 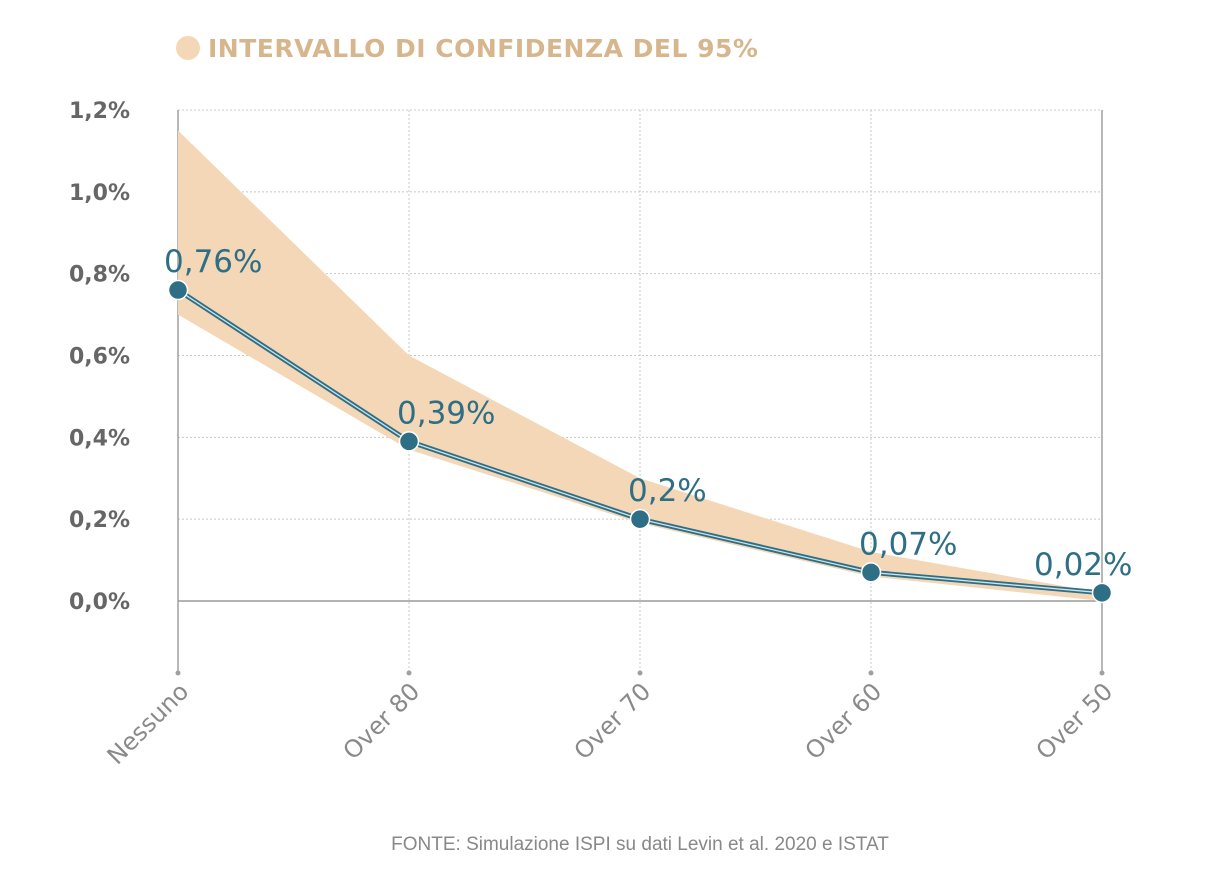 I want to click on data-label: 0,02%, so click(x=1083, y=565).